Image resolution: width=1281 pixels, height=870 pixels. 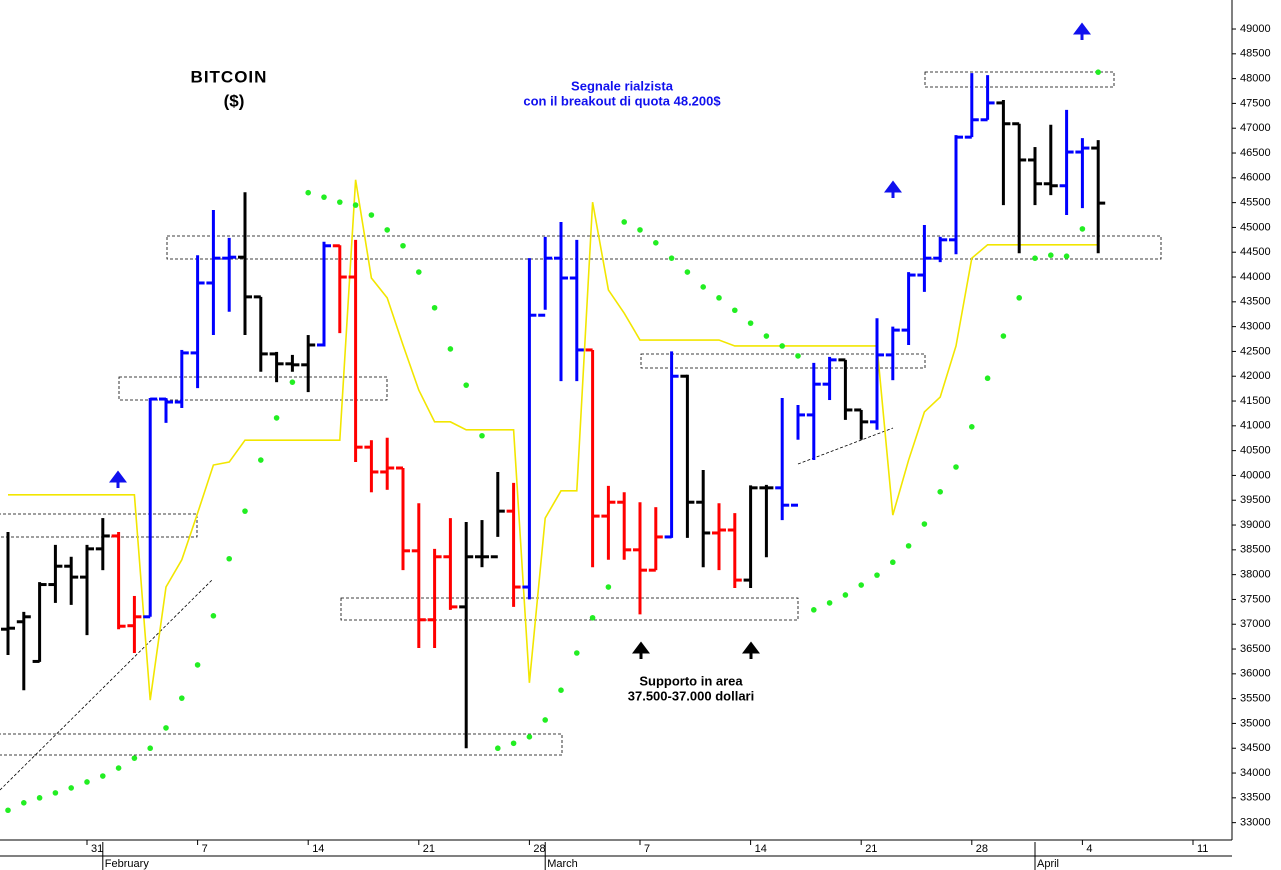 I want to click on y-tick-label: 33000, so click(x=1255, y=823).